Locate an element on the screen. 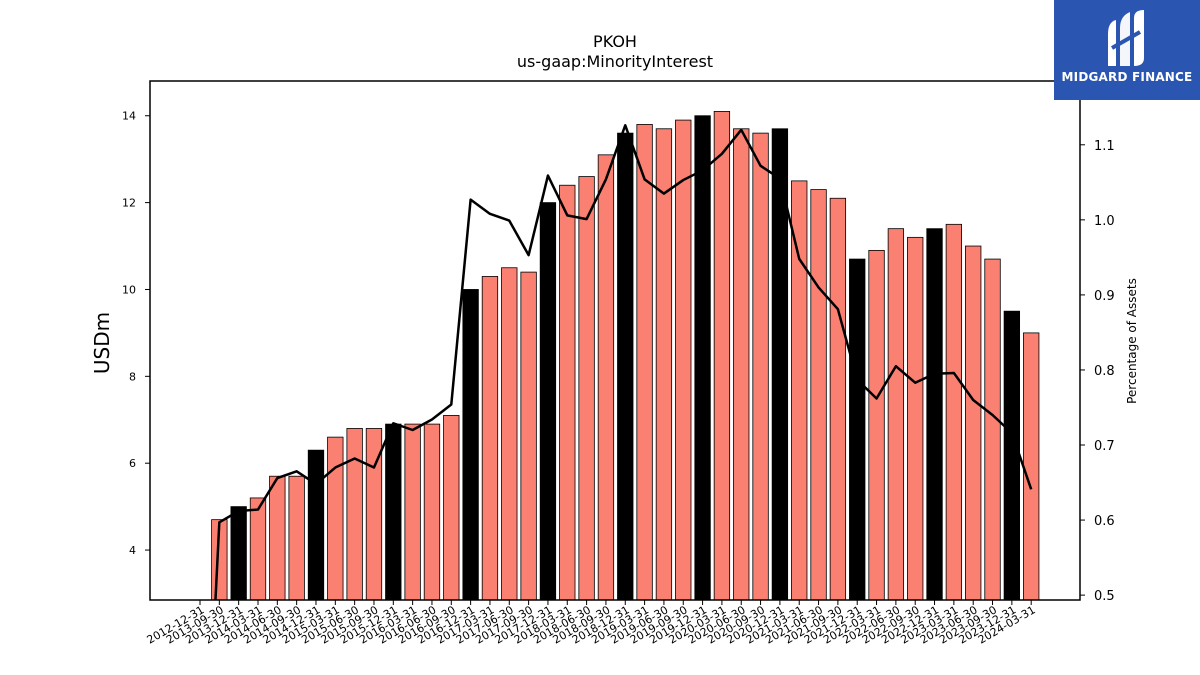  midgard-logo-icon is located at coordinates (1126, 38).